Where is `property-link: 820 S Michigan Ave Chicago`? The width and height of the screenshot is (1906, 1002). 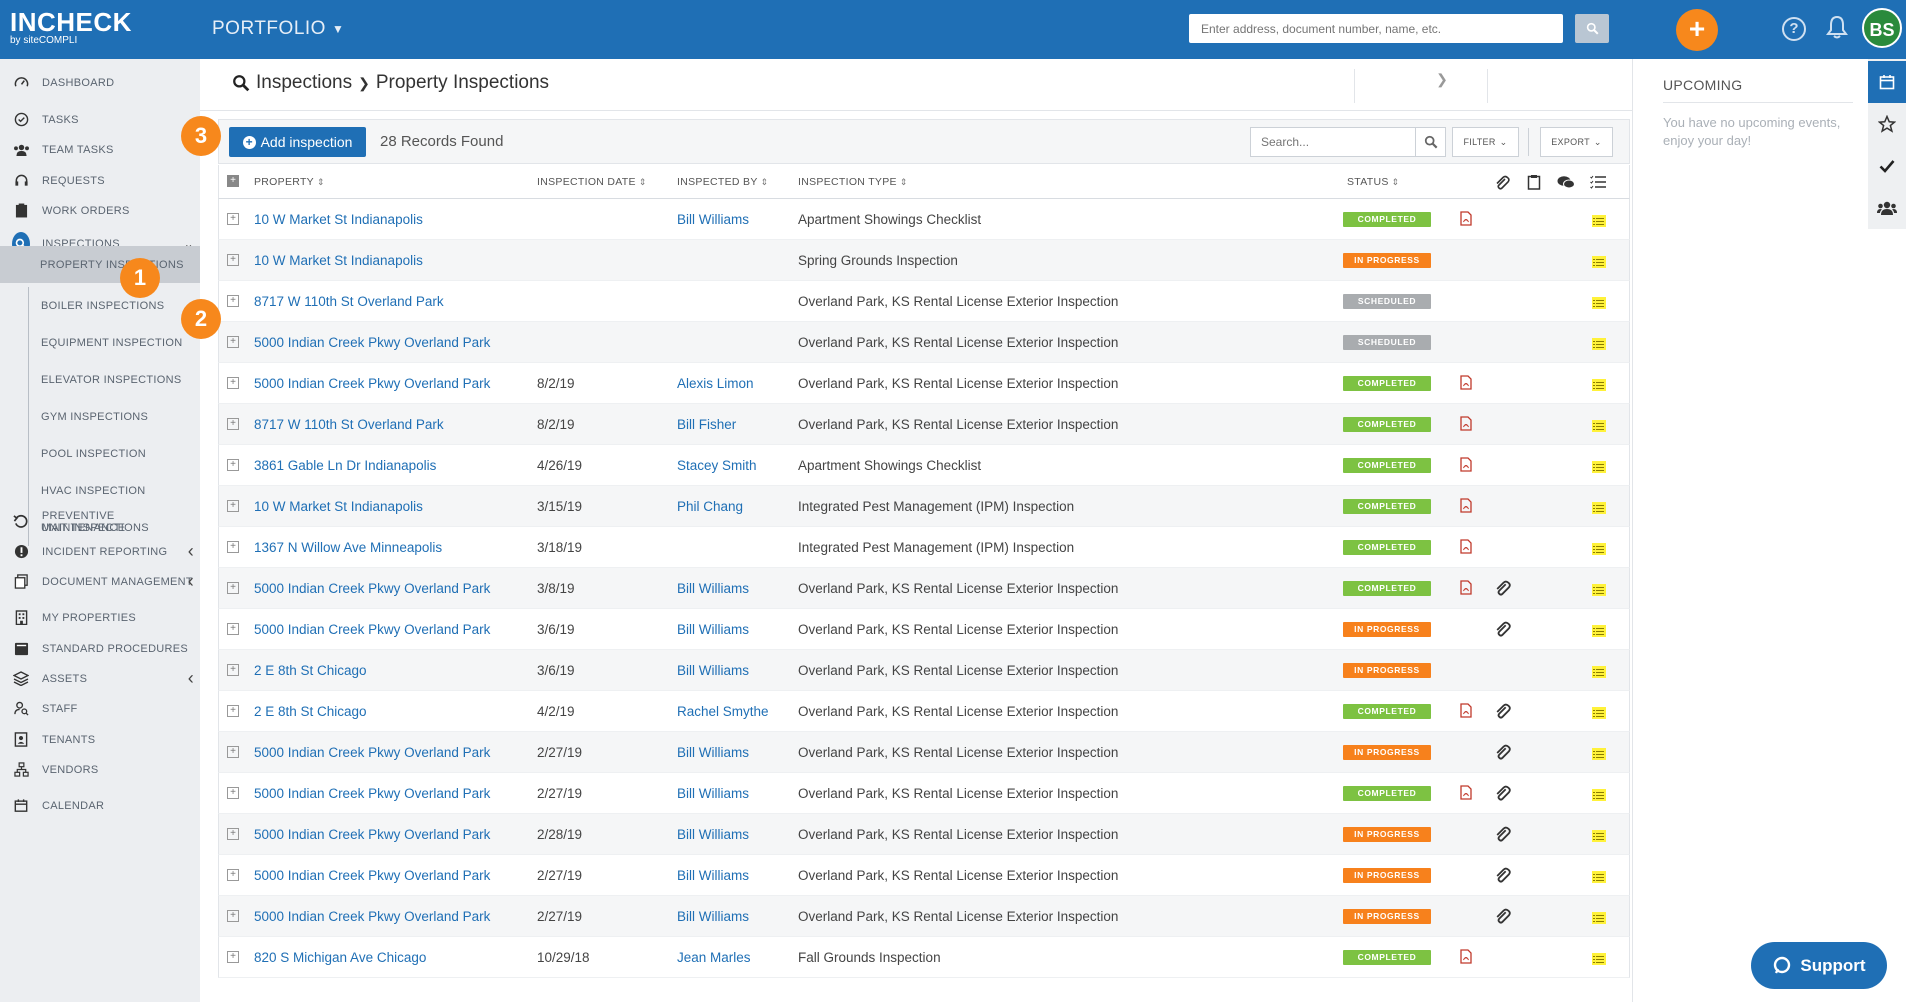 property-link: 820 S Michigan Ave Chicago is located at coordinates (340, 957).